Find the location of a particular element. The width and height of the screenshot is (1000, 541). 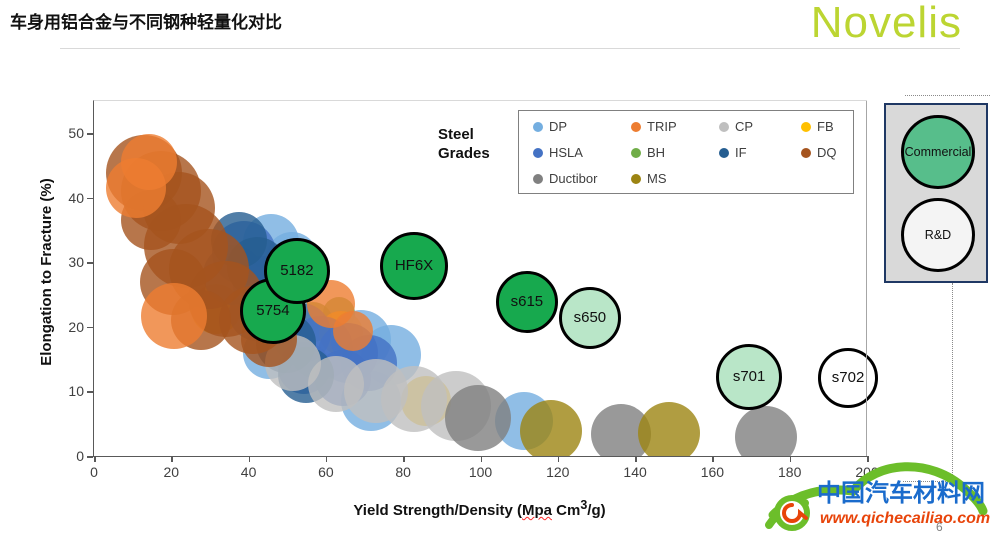

x-tick-label: 20 is located at coordinates (171, 472).